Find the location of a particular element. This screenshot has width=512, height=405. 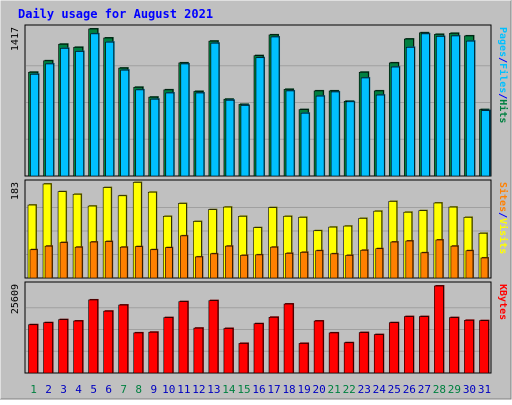

day-label: 22 is located at coordinates (349, 389).